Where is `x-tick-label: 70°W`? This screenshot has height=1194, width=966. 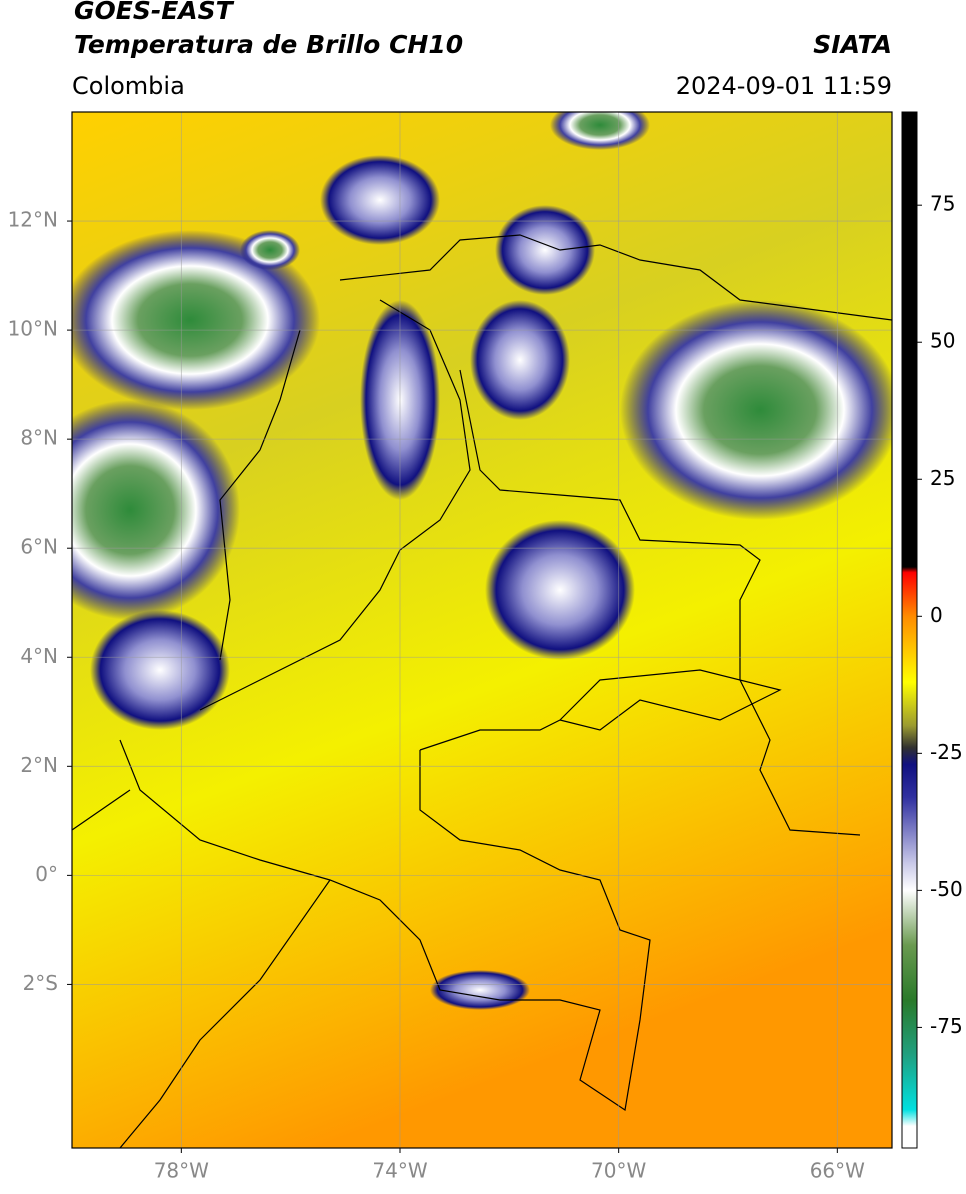
x-tick-label: 70°W is located at coordinates (618, 1171).